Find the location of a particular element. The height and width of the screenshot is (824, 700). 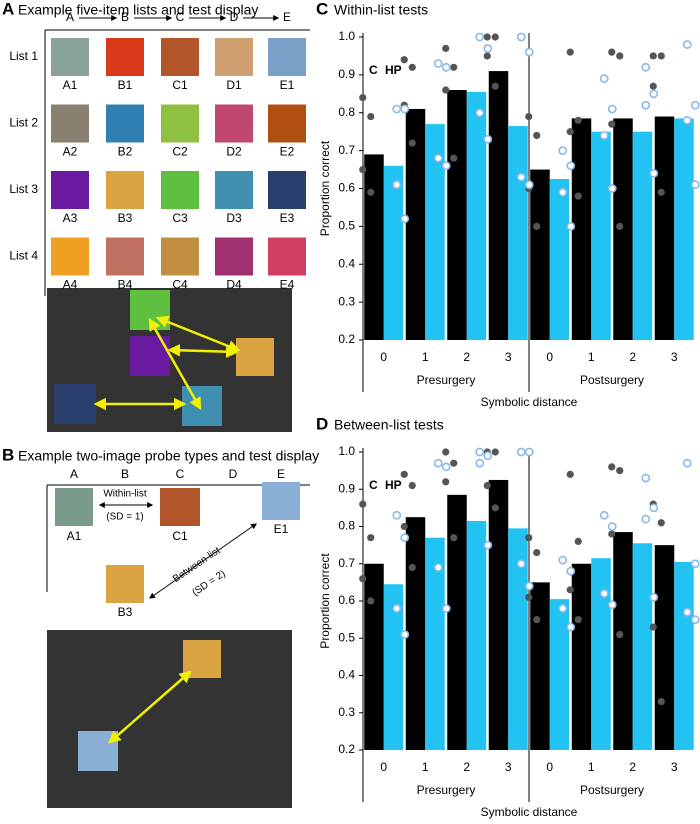

item-label: D4 is located at coordinates (234, 285).